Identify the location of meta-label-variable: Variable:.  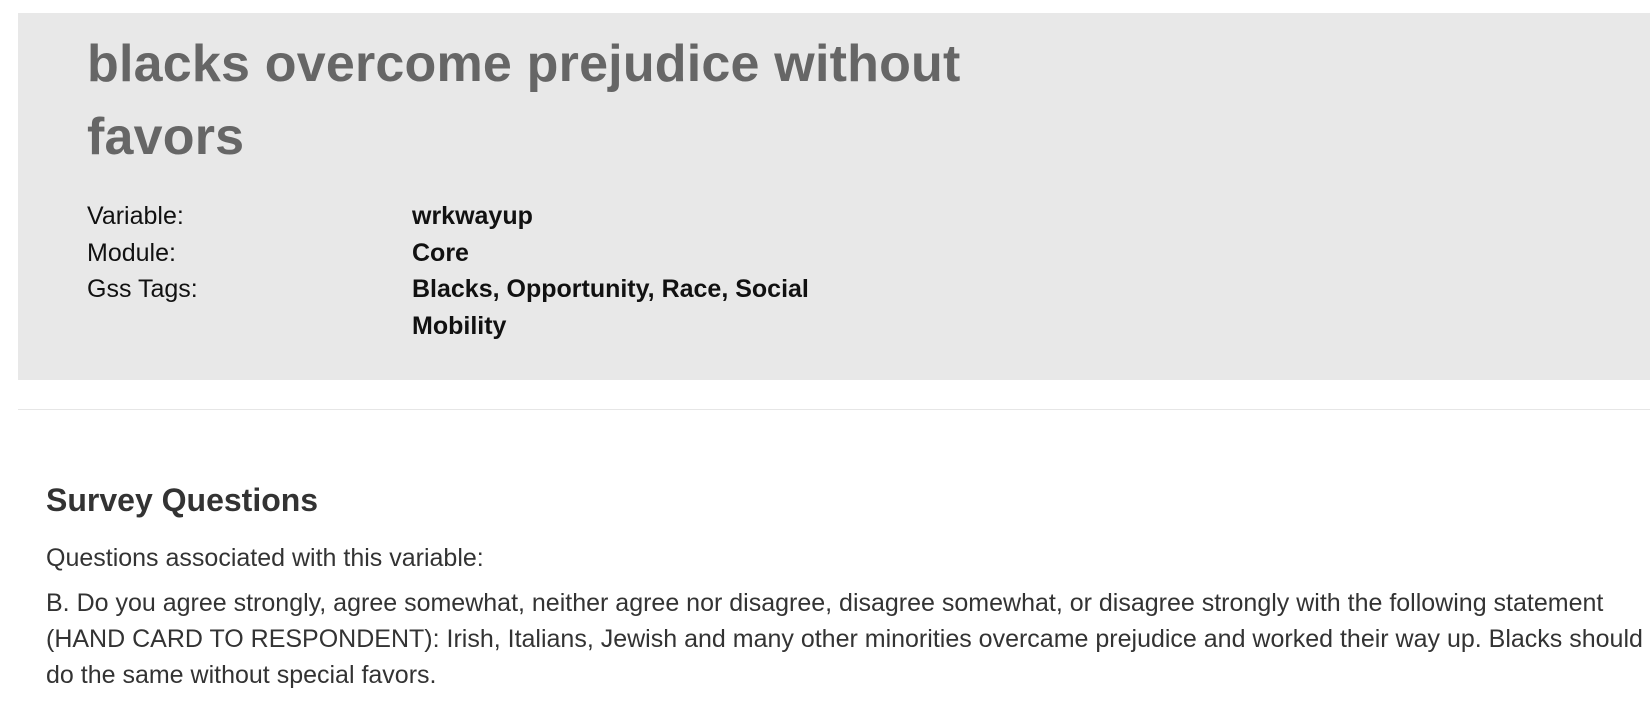
(135, 216).